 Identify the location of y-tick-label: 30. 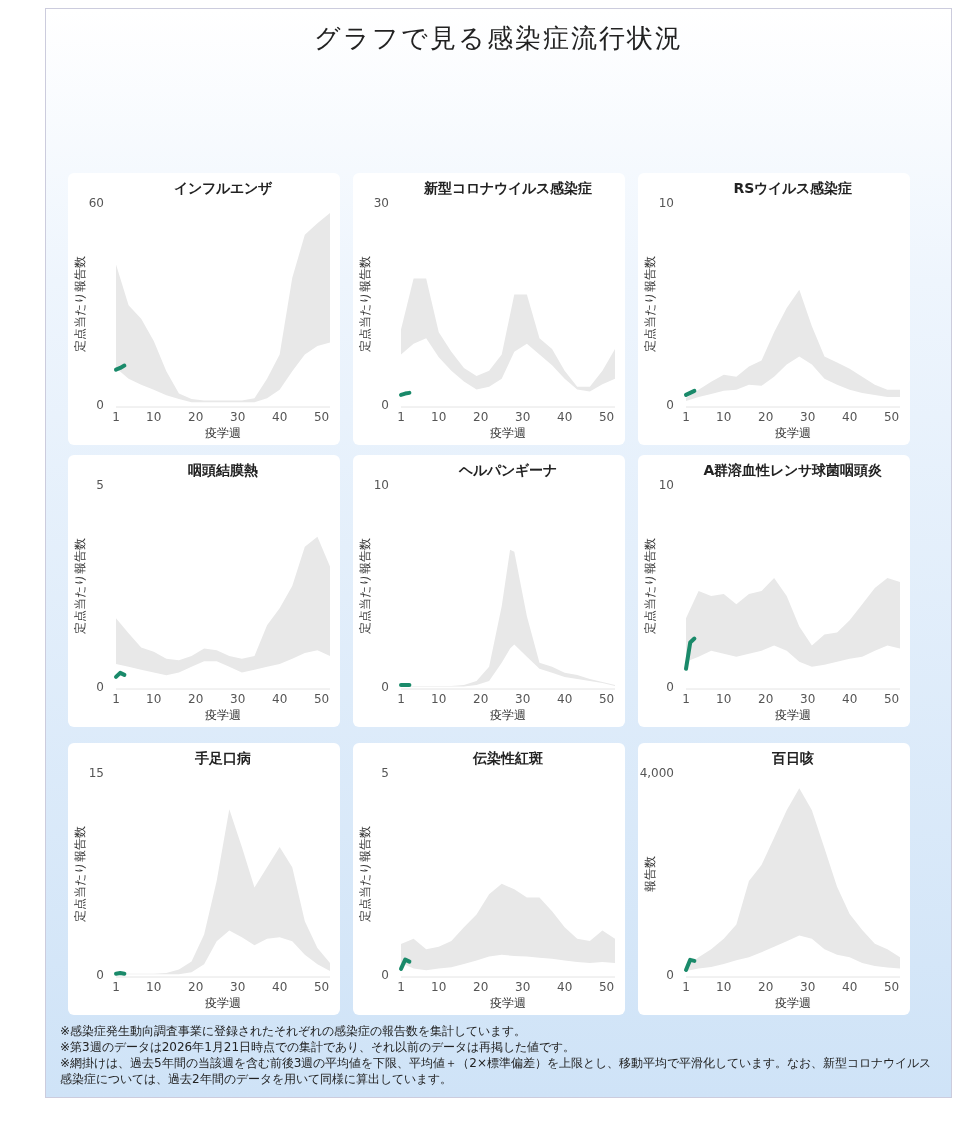
(381, 203).